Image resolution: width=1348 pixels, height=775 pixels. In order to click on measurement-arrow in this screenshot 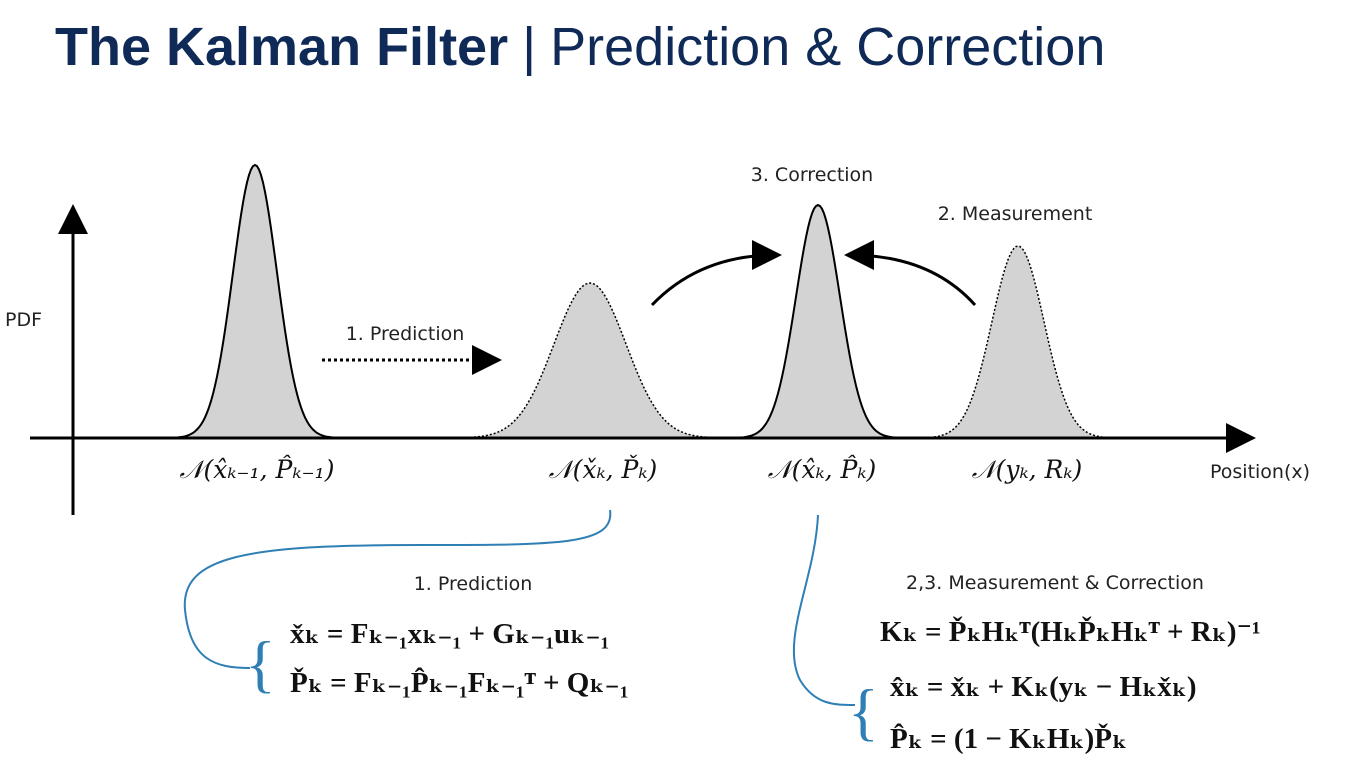, I will do `click(910, 273)`.